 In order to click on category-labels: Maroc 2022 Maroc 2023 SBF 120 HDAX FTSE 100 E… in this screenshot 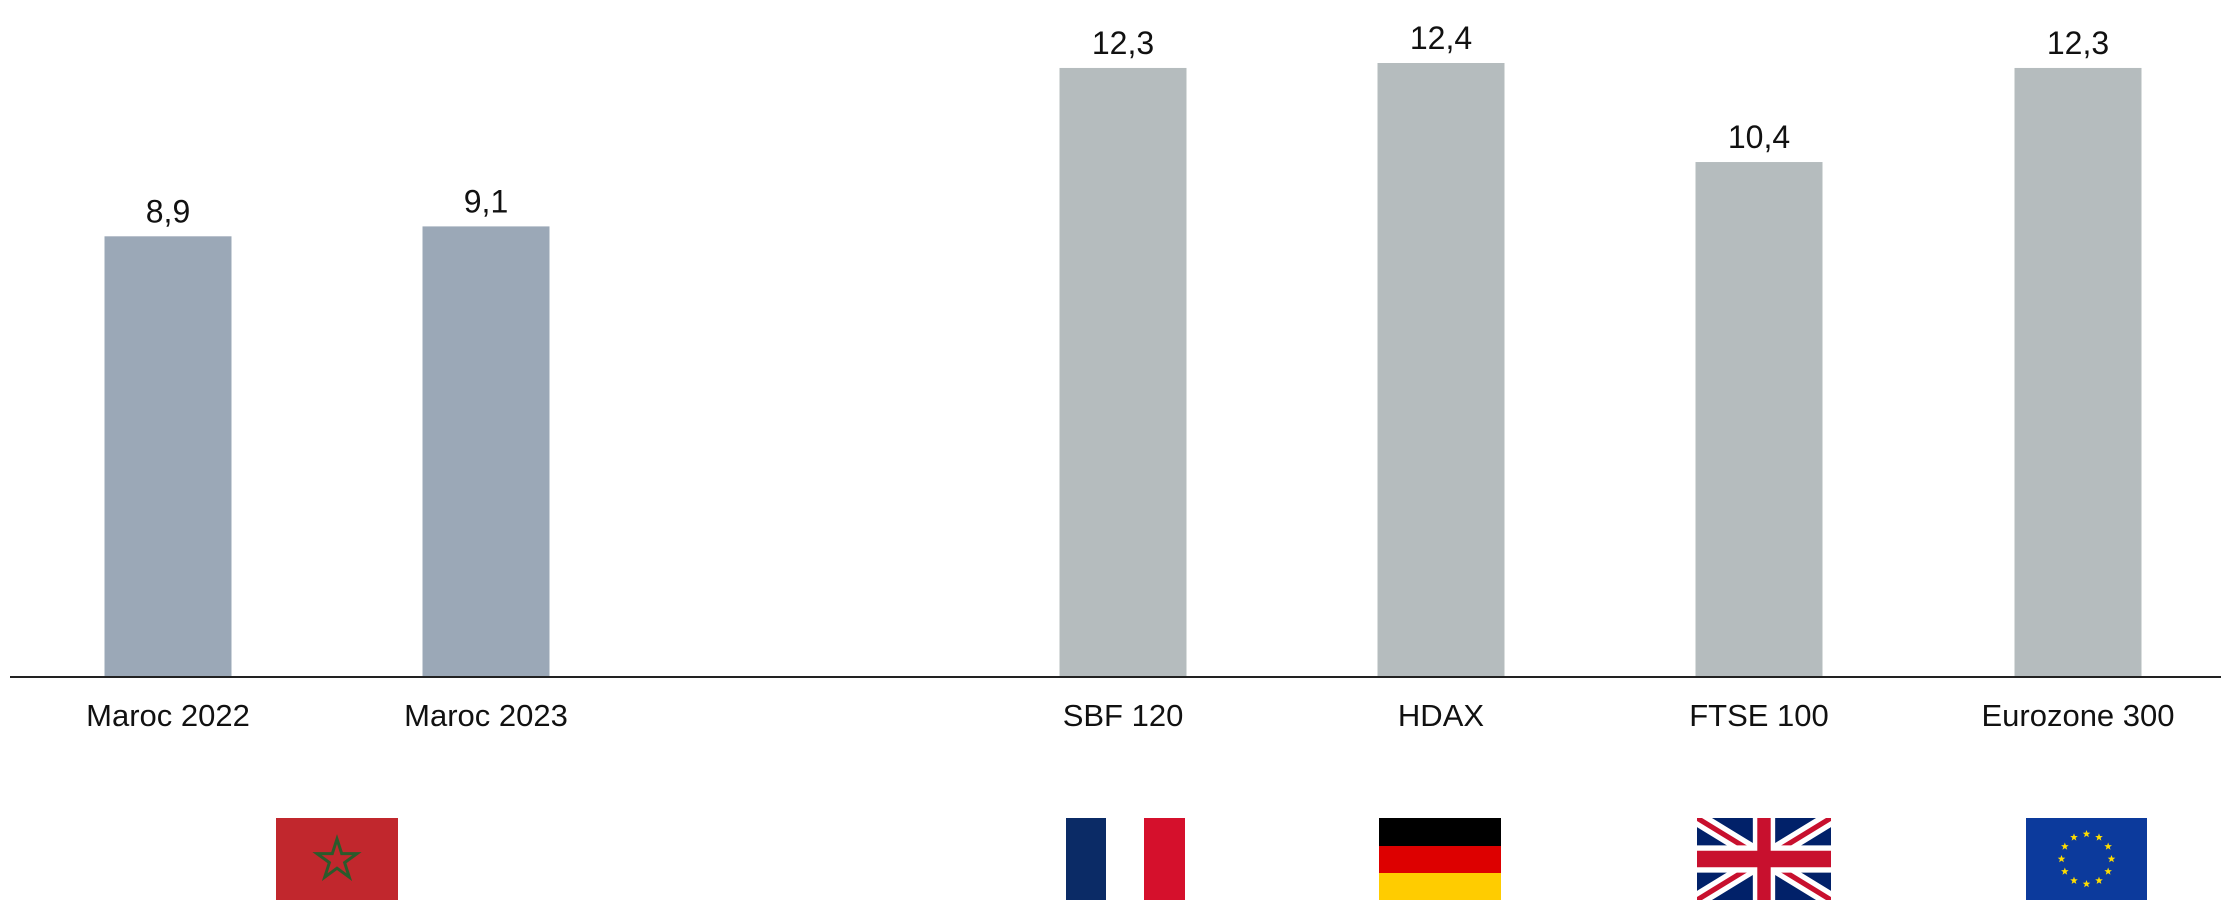, I will do `click(1130, 715)`.